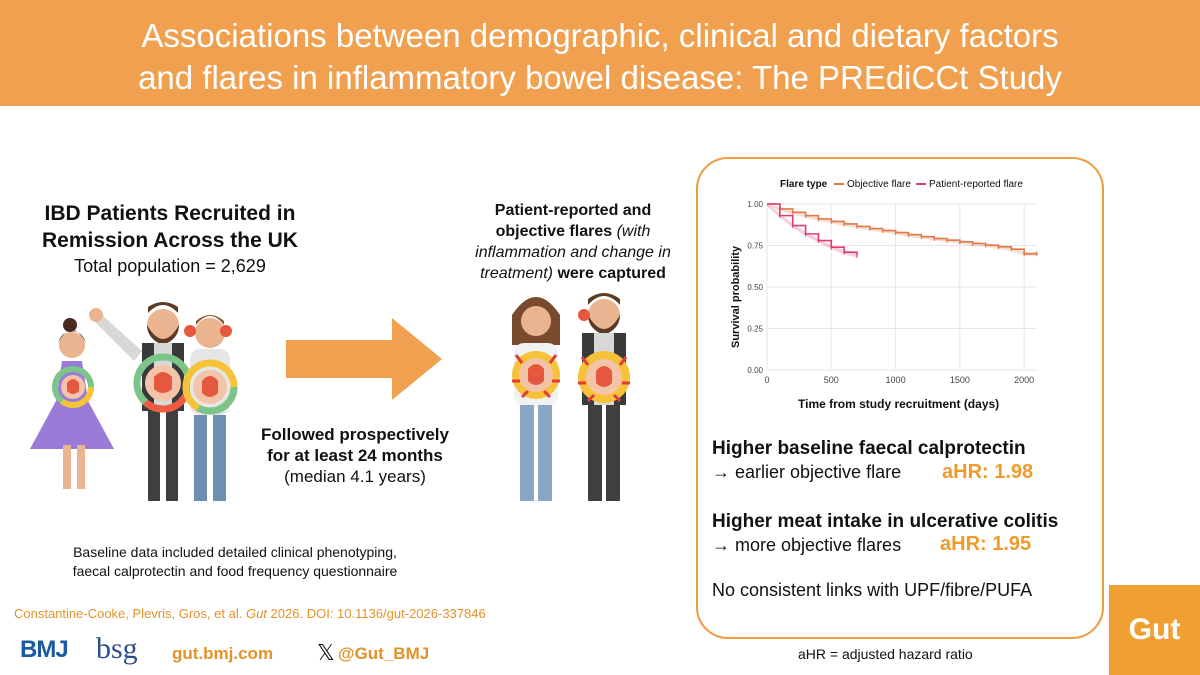 This screenshot has height=675, width=1200. Describe the element at coordinates (117, 648) in the screenshot. I see `bsg-logo: bsg` at that location.